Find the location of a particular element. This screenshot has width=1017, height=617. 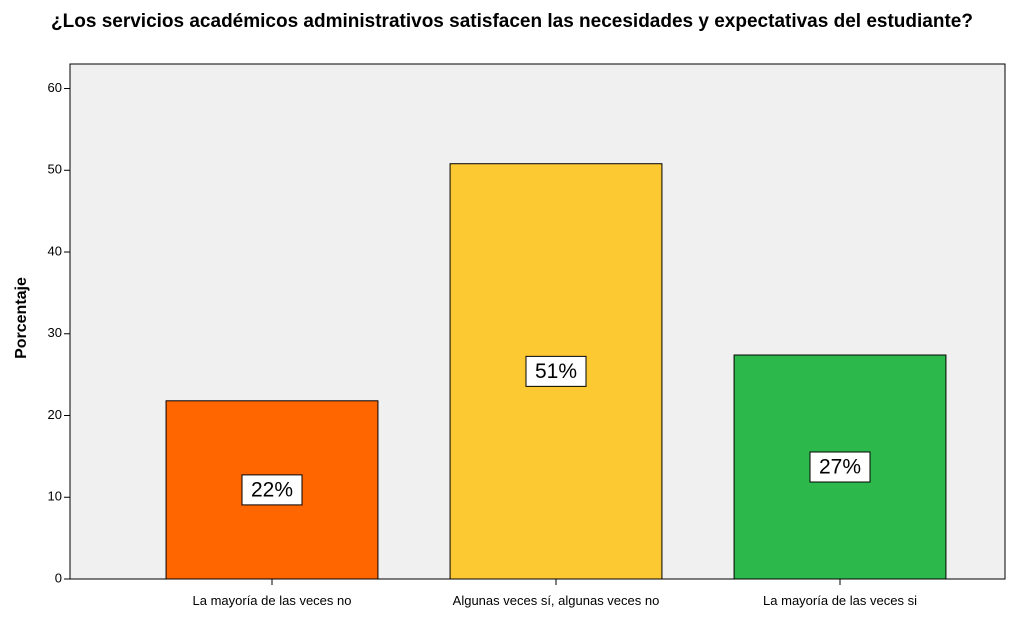

x-tick-label: La mayoría de las veces no is located at coordinates (272, 600).